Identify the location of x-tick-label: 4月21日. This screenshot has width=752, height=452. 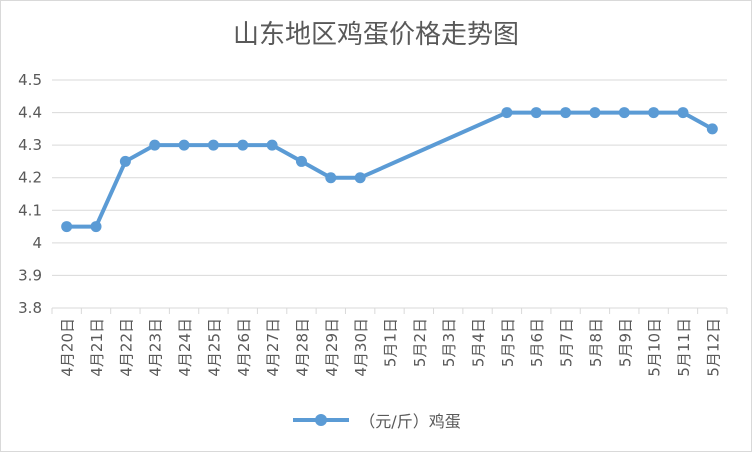
(97, 347).